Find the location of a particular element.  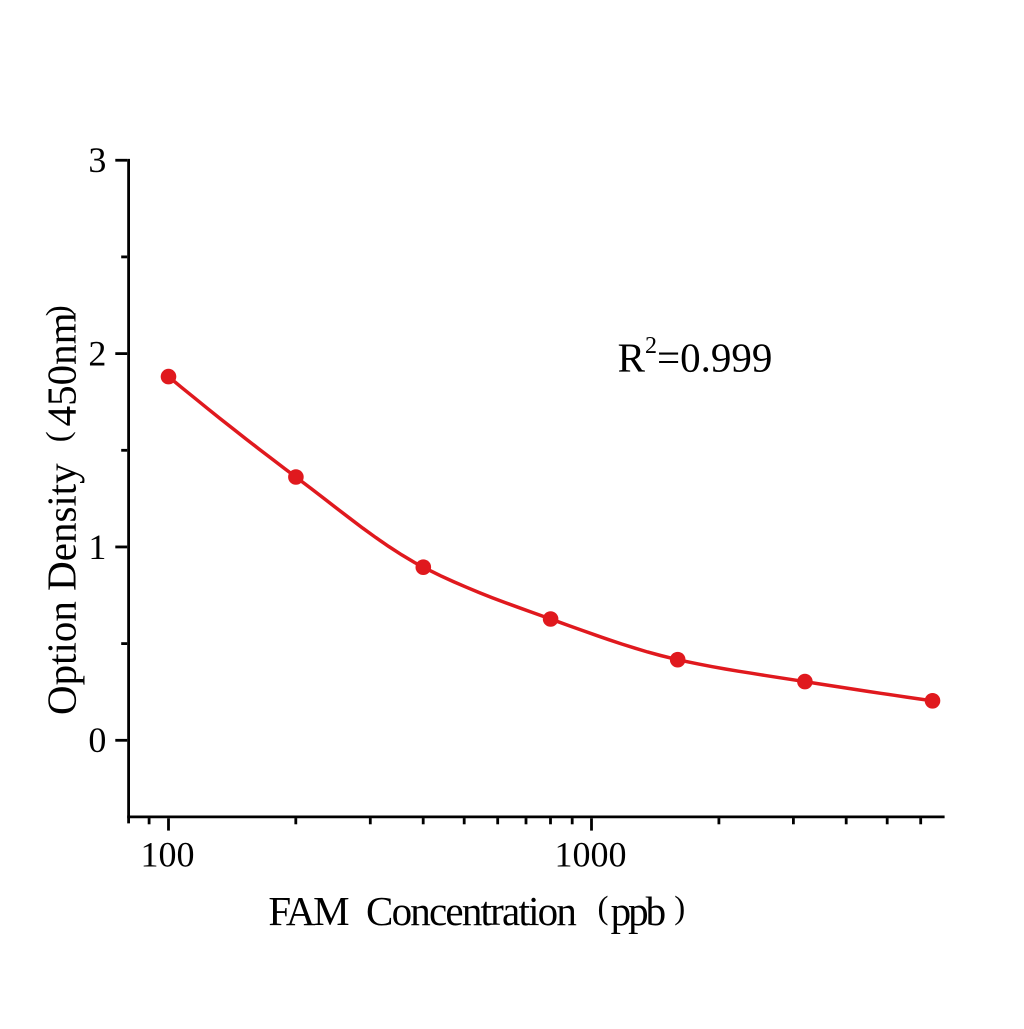

svg-text: 2 is located at coordinates (97, 354).